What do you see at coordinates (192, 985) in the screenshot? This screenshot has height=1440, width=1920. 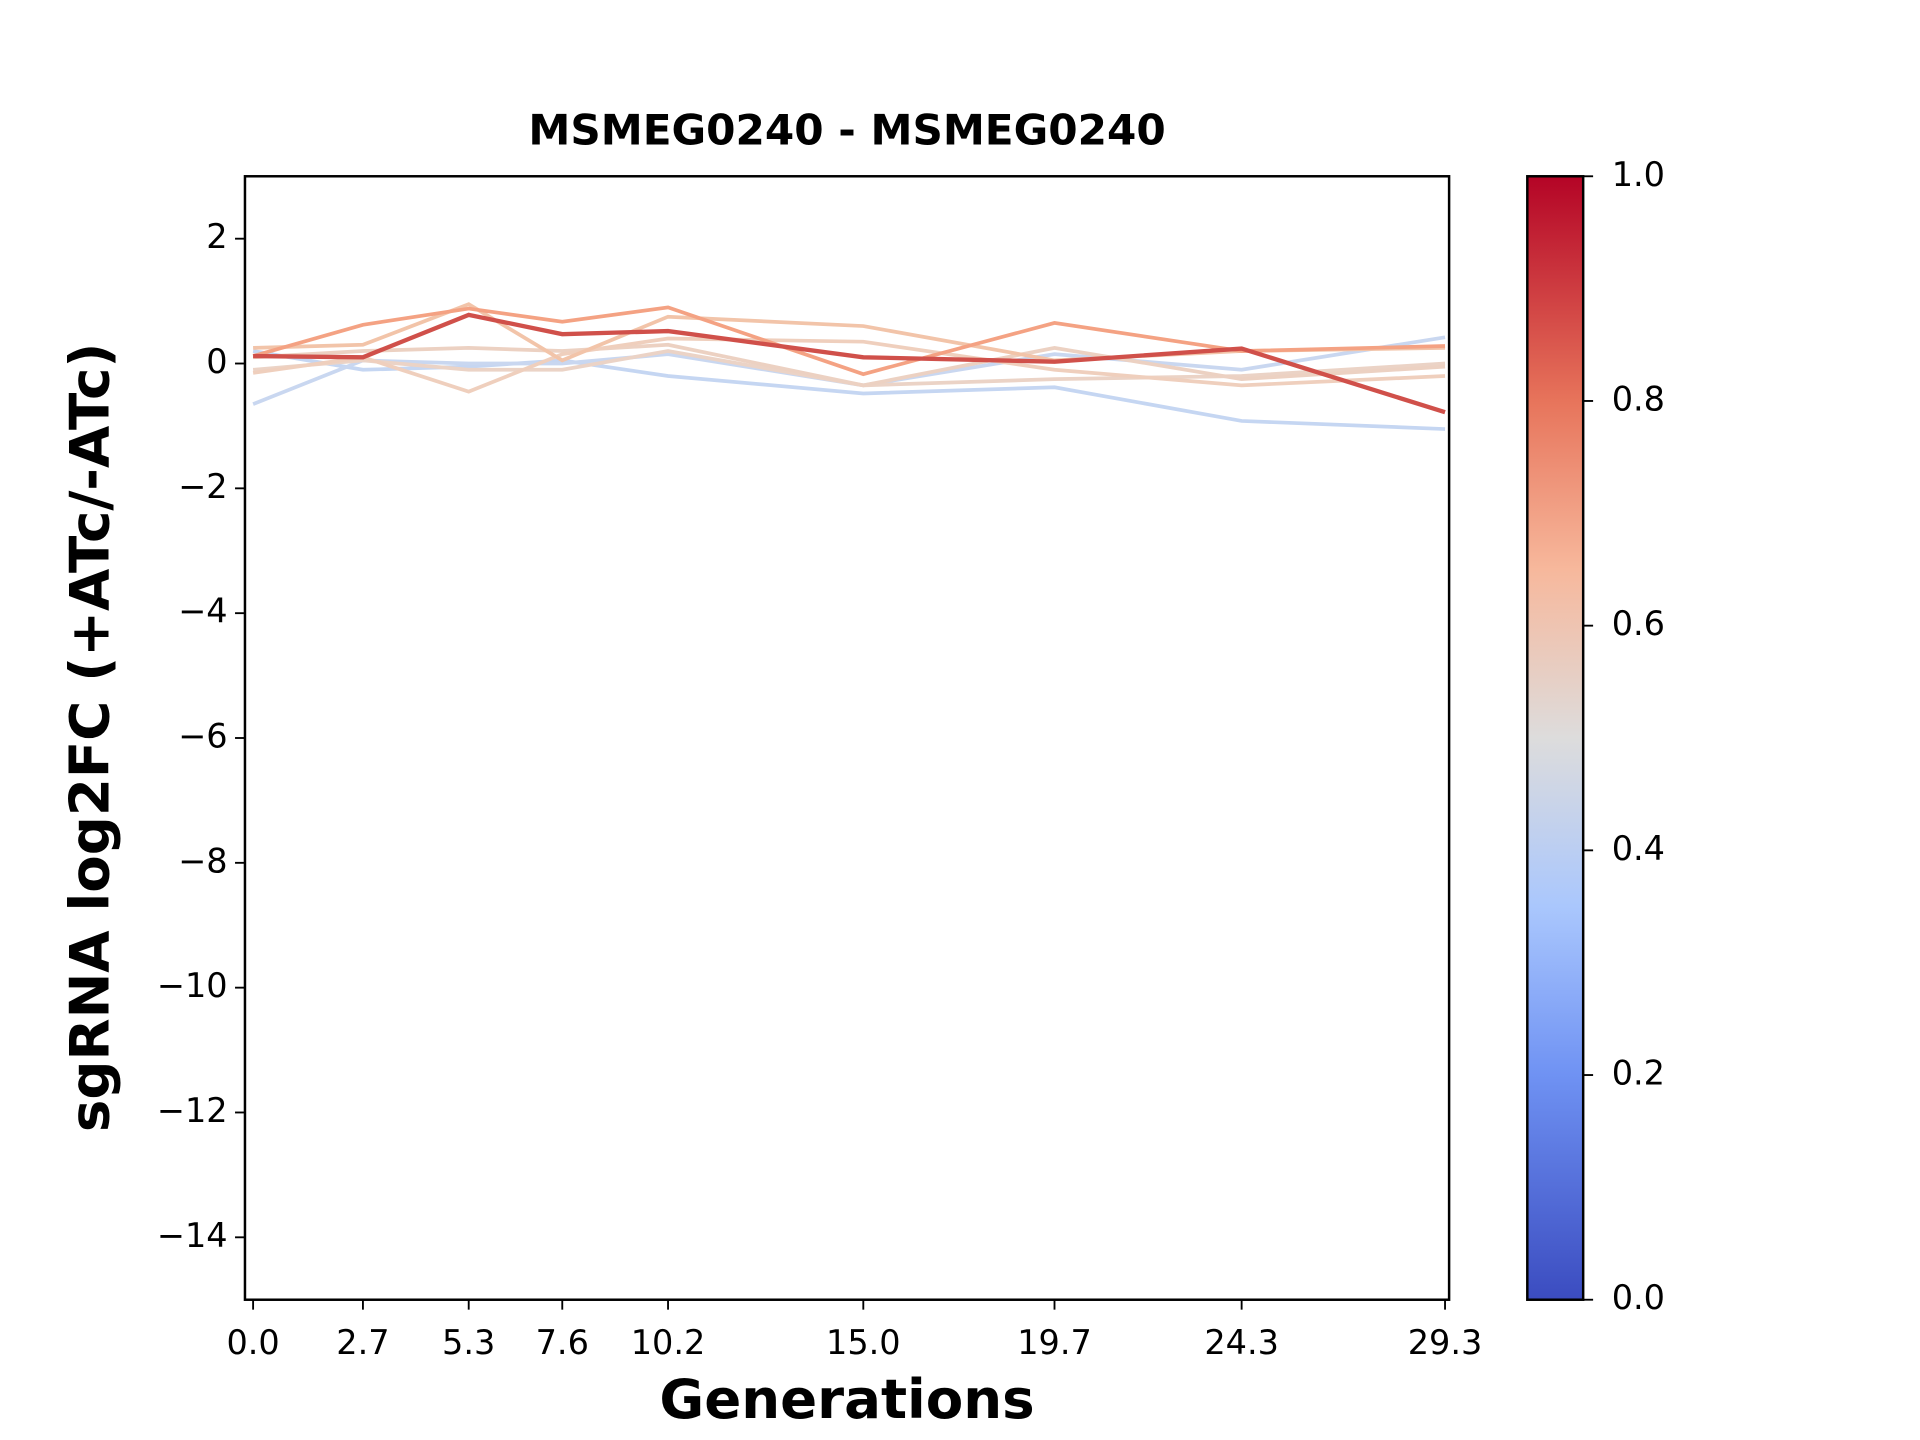 I see `y-tick-label: −10` at bounding box center [192, 985].